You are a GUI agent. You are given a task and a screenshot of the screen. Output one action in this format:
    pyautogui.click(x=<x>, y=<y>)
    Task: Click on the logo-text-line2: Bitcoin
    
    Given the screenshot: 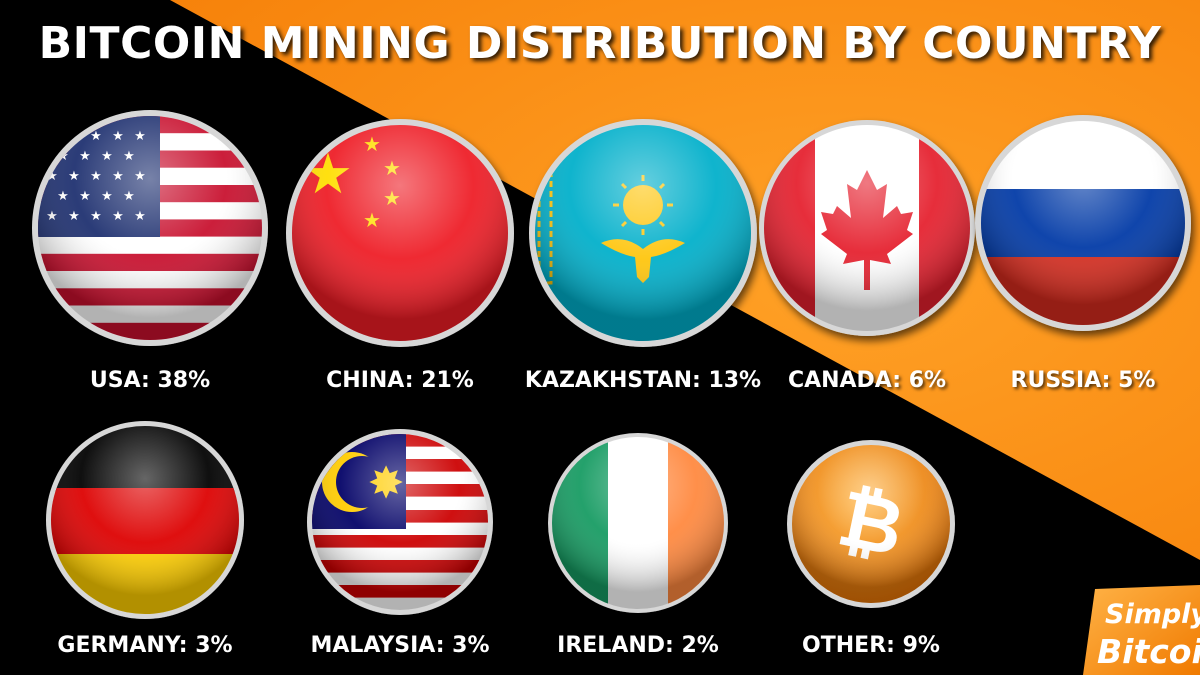 What is the action you would take?
    pyautogui.click(x=1148, y=651)
    